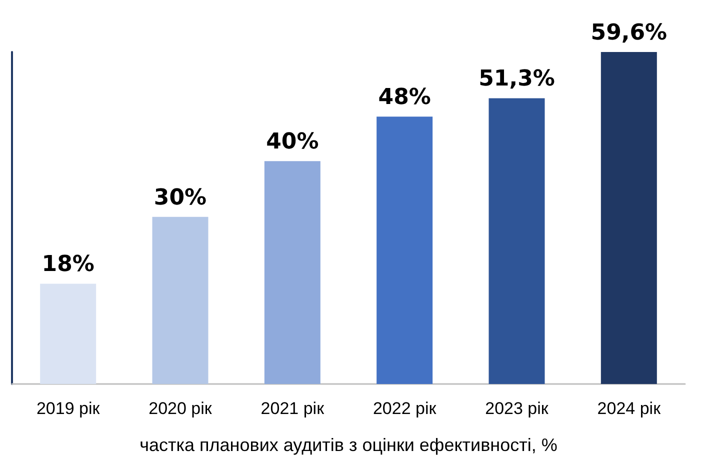 This screenshot has width=703, height=466. I want to click on x-tick-label: 2021 рік, so click(292, 408).